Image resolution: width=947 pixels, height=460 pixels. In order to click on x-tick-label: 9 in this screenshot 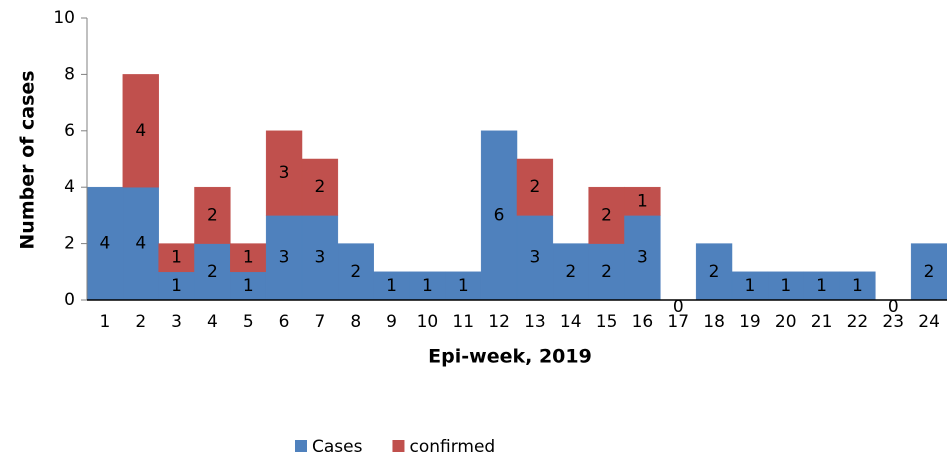, I will do `click(391, 322)`.